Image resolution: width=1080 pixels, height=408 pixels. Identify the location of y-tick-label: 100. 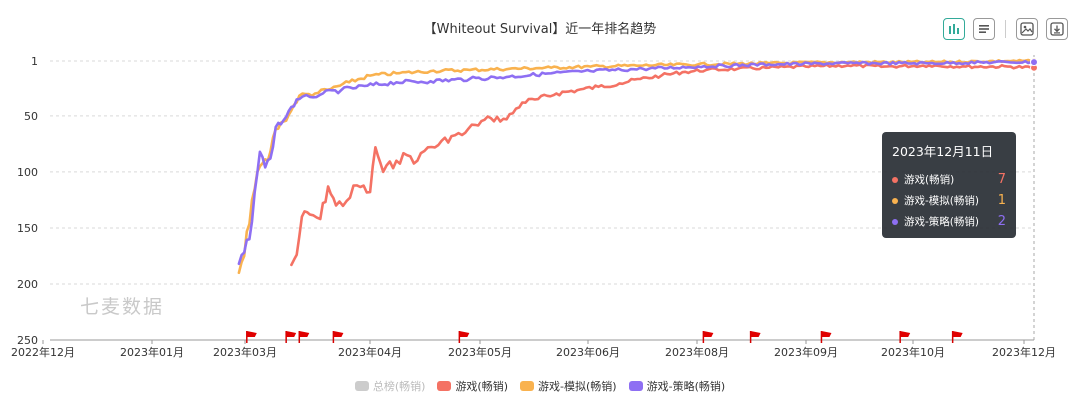
(27, 172).